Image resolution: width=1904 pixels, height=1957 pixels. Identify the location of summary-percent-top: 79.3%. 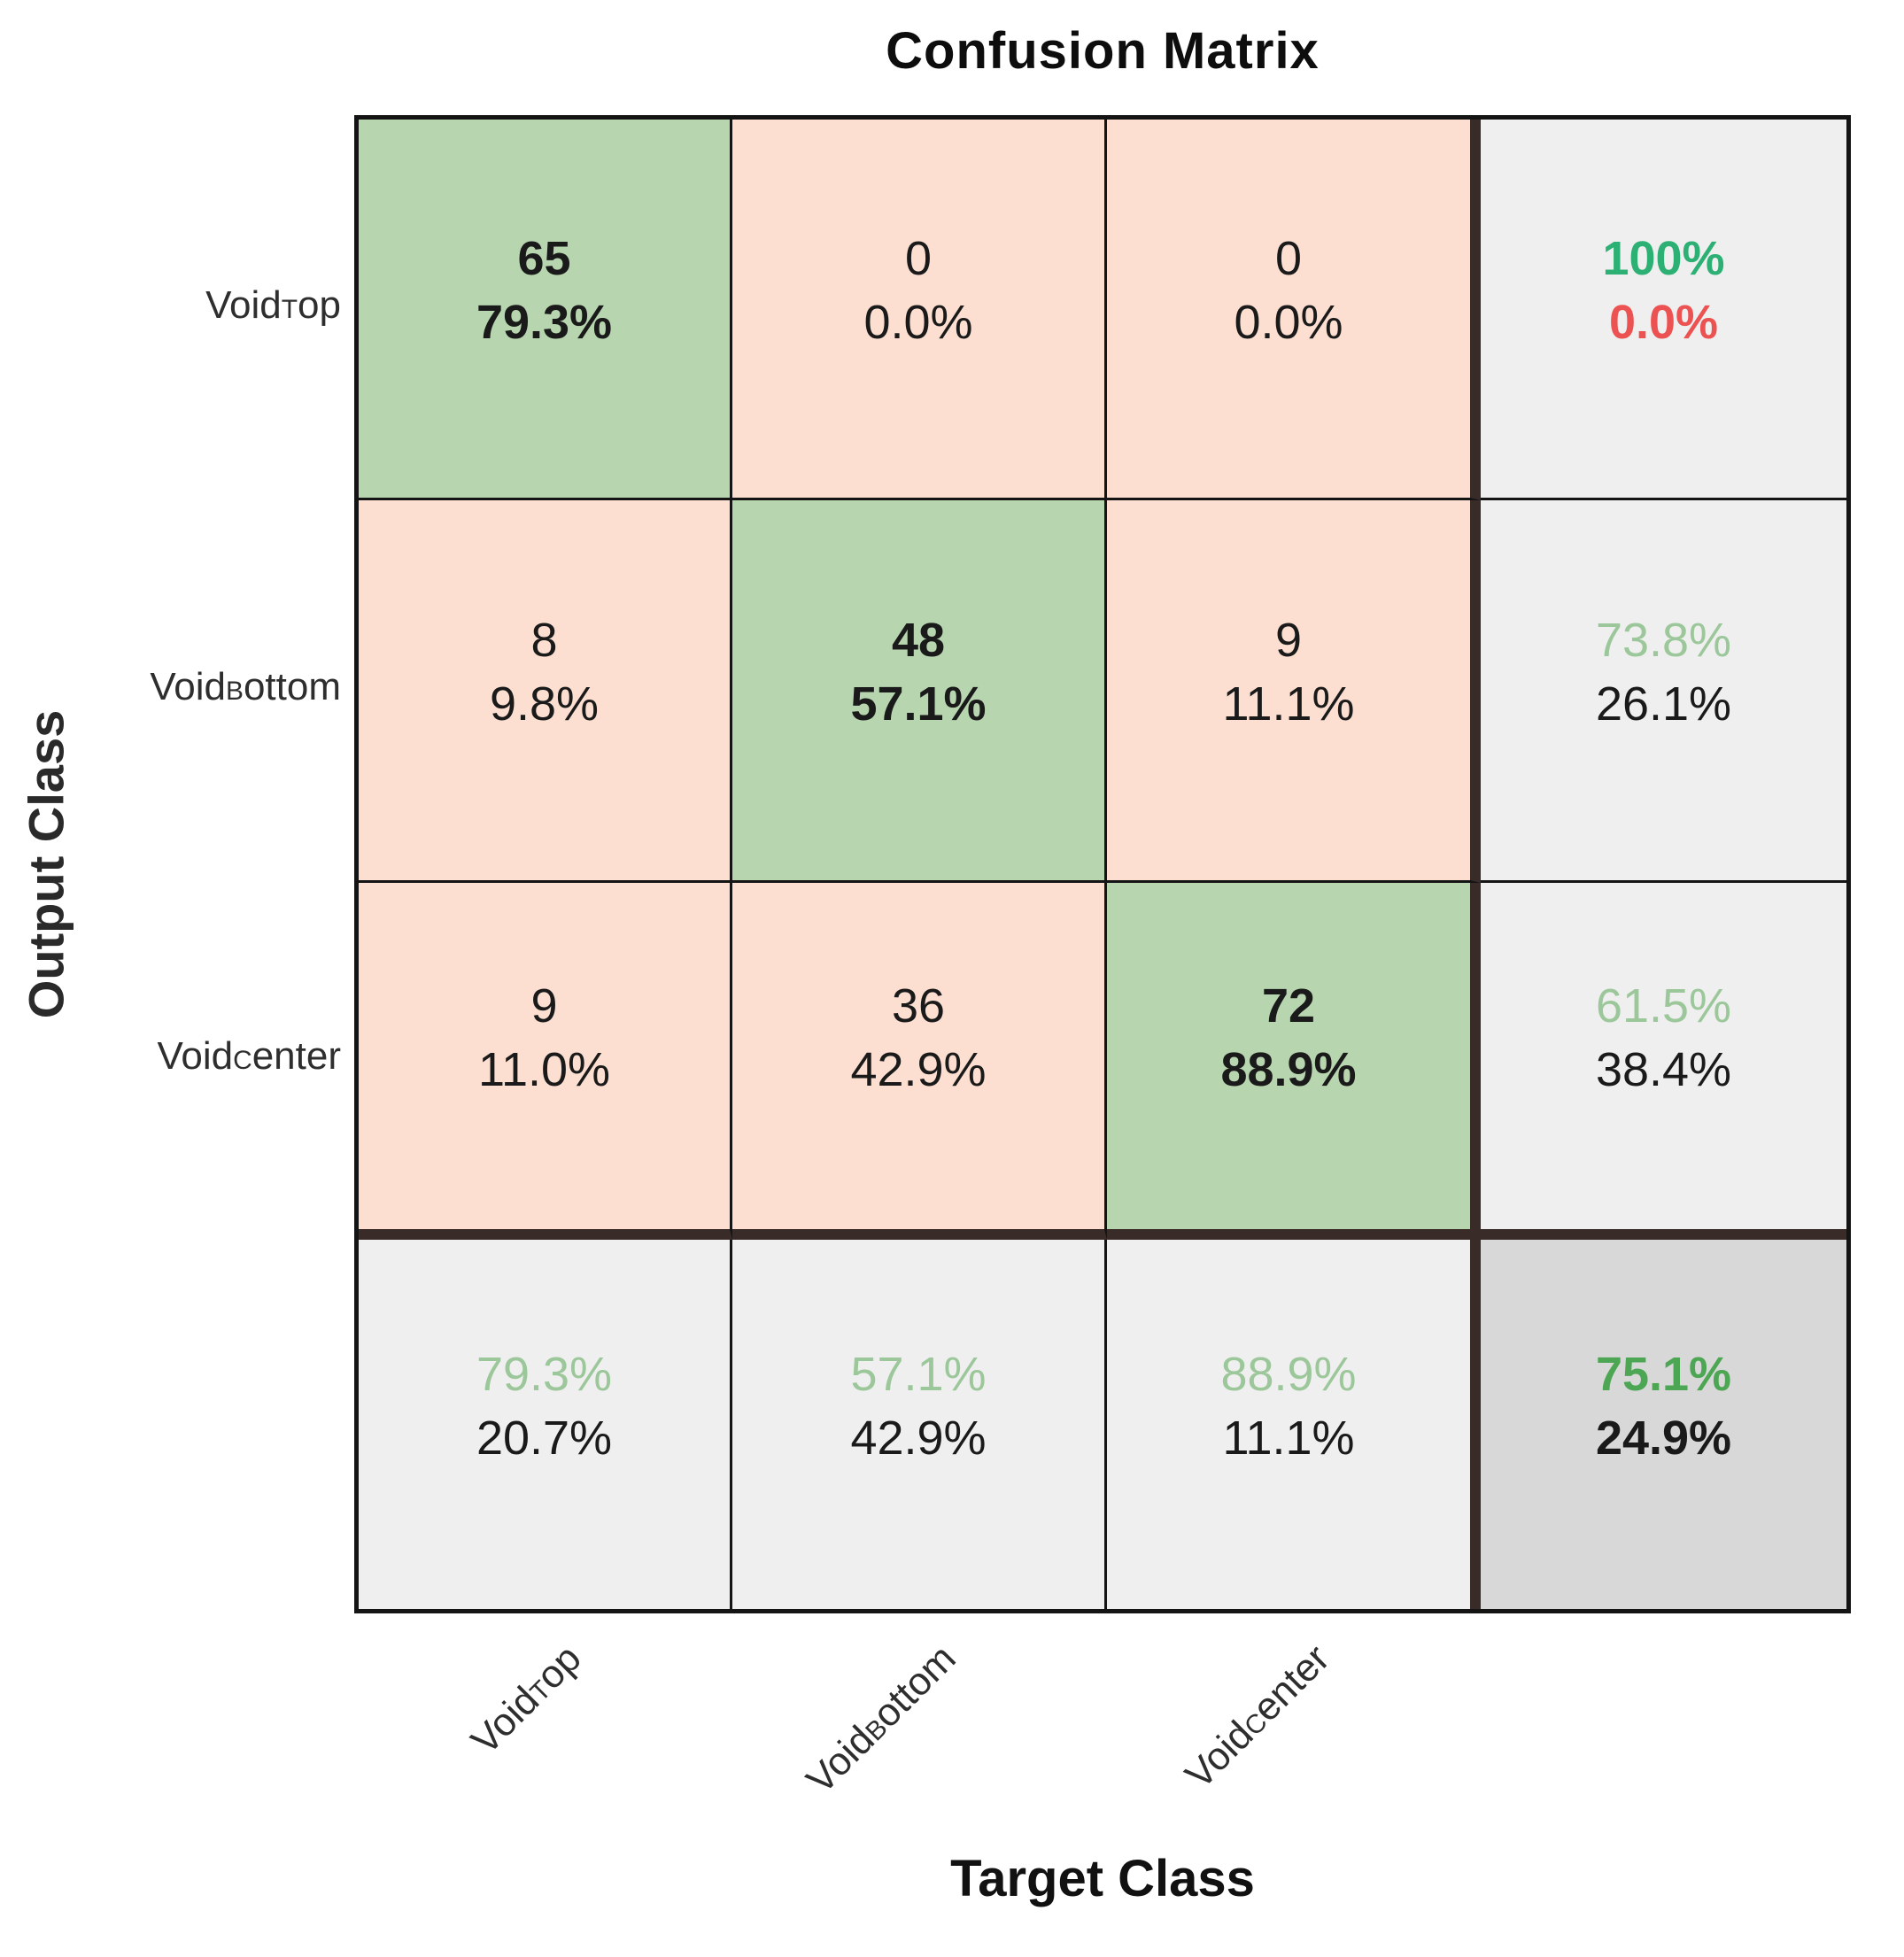
(544, 1374).